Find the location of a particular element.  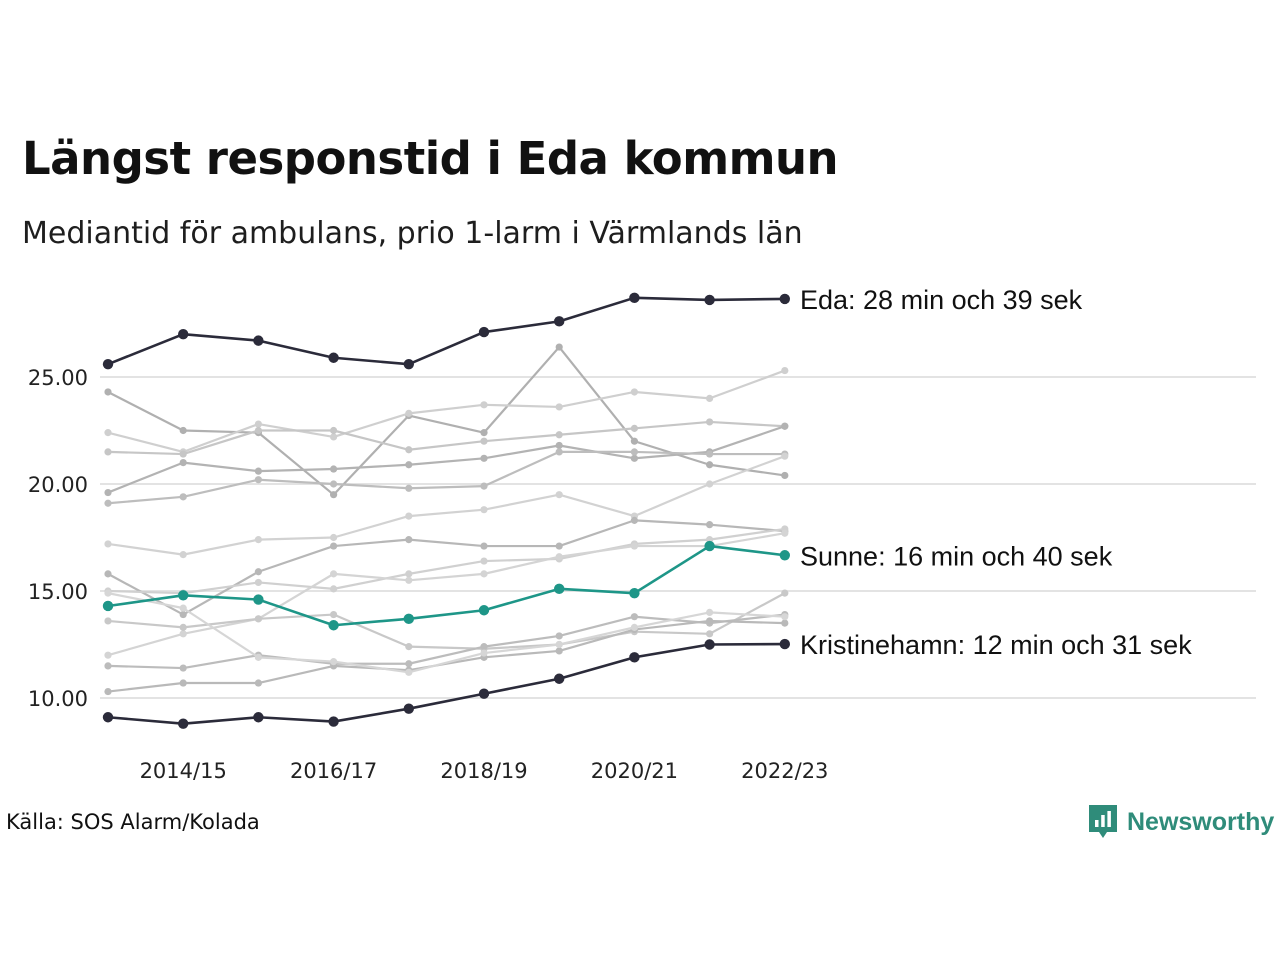

source-note: Källa: SOS Alarm/Kolada is located at coordinates (133, 822).